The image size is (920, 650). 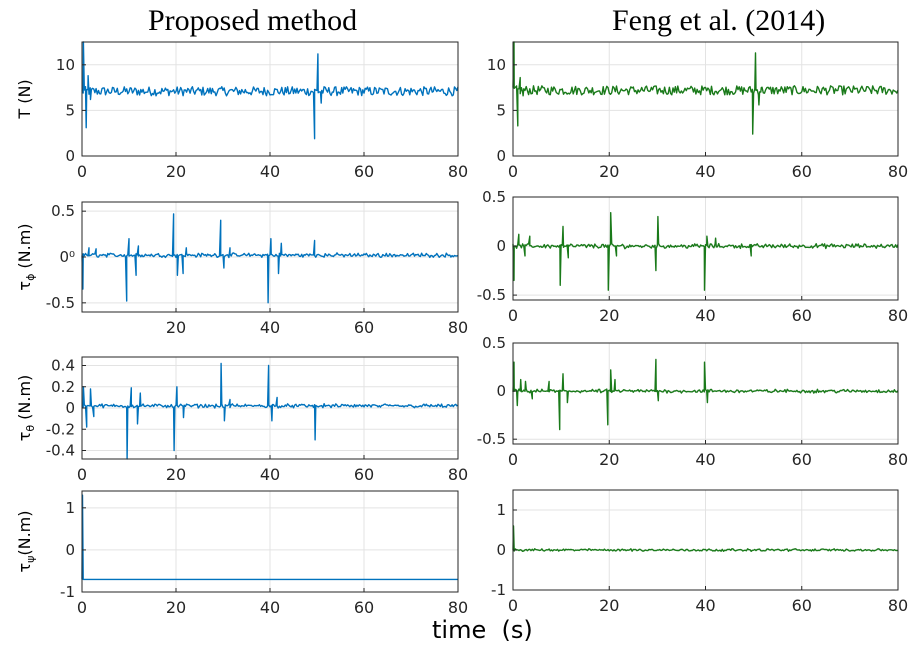 I want to click on y-axis-label: τϕ (N.m), so click(x=26, y=256).